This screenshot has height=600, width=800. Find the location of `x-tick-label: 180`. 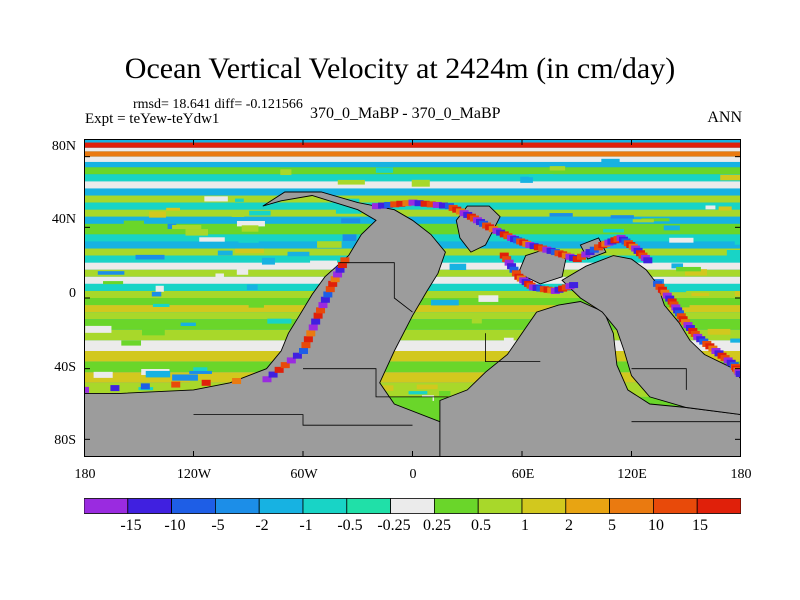

x-tick-label: 180 is located at coordinates (741, 474).